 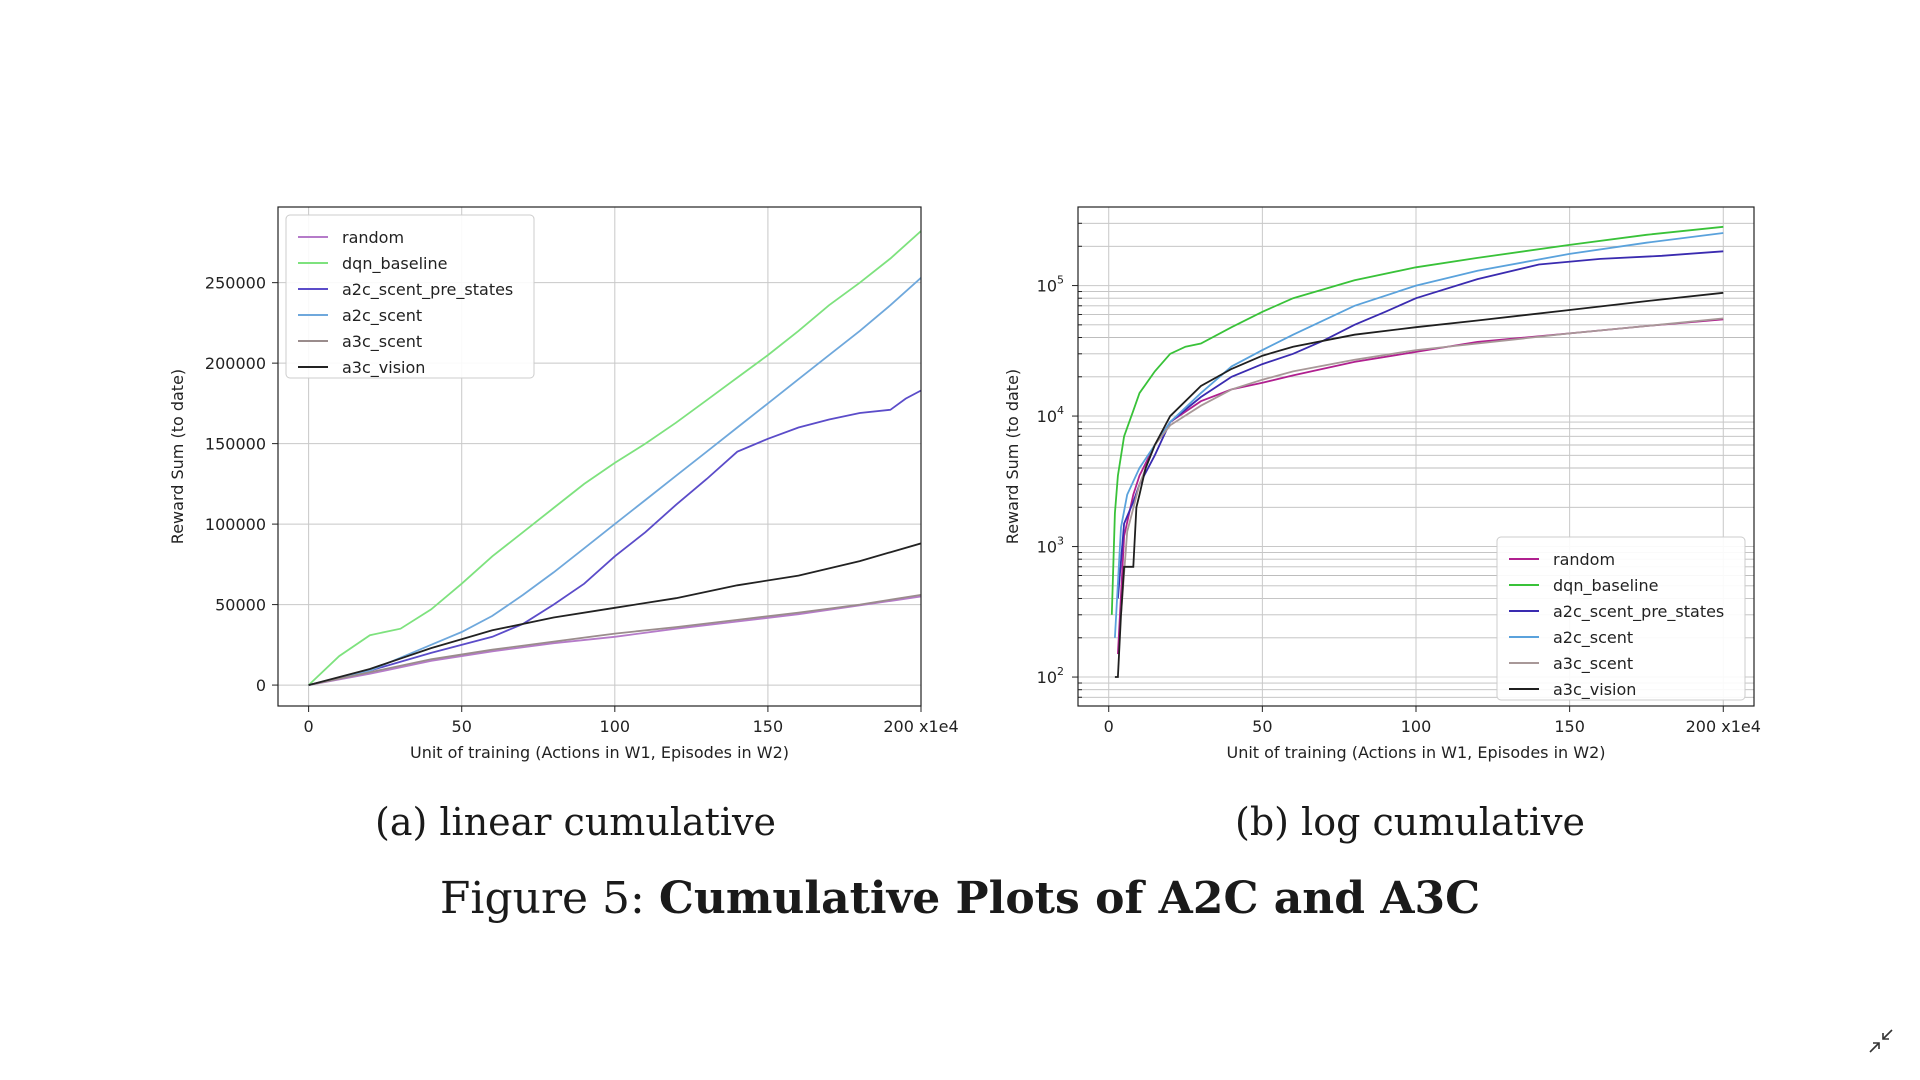 I want to click on series-line-a3c_scent, so click(x=614, y=640).